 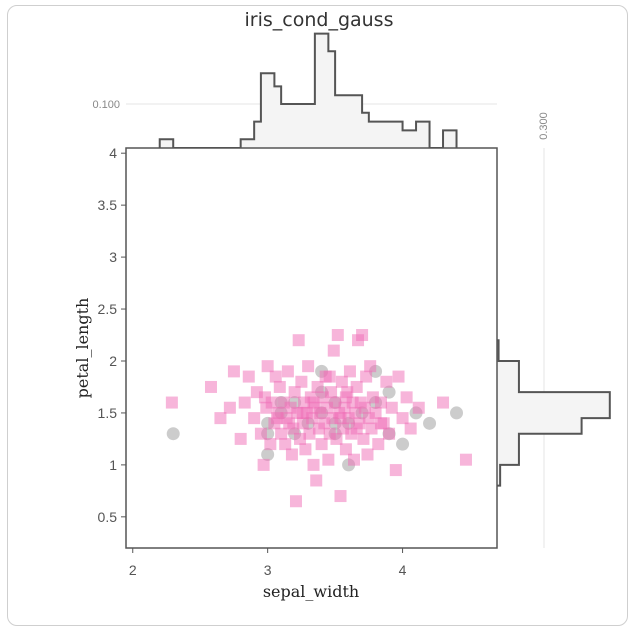 What do you see at coordinates (403, 570) in the screenshot?
I see `x-tick-label: 4` at bounding box center [403, 570].